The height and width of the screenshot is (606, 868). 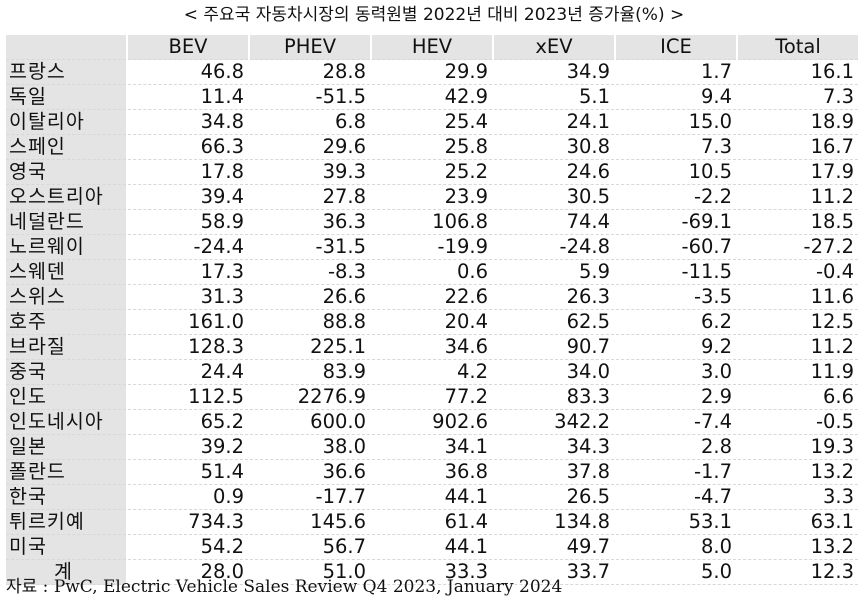 I want to click on table-cell: -0.5, so click(x=798, y=422).